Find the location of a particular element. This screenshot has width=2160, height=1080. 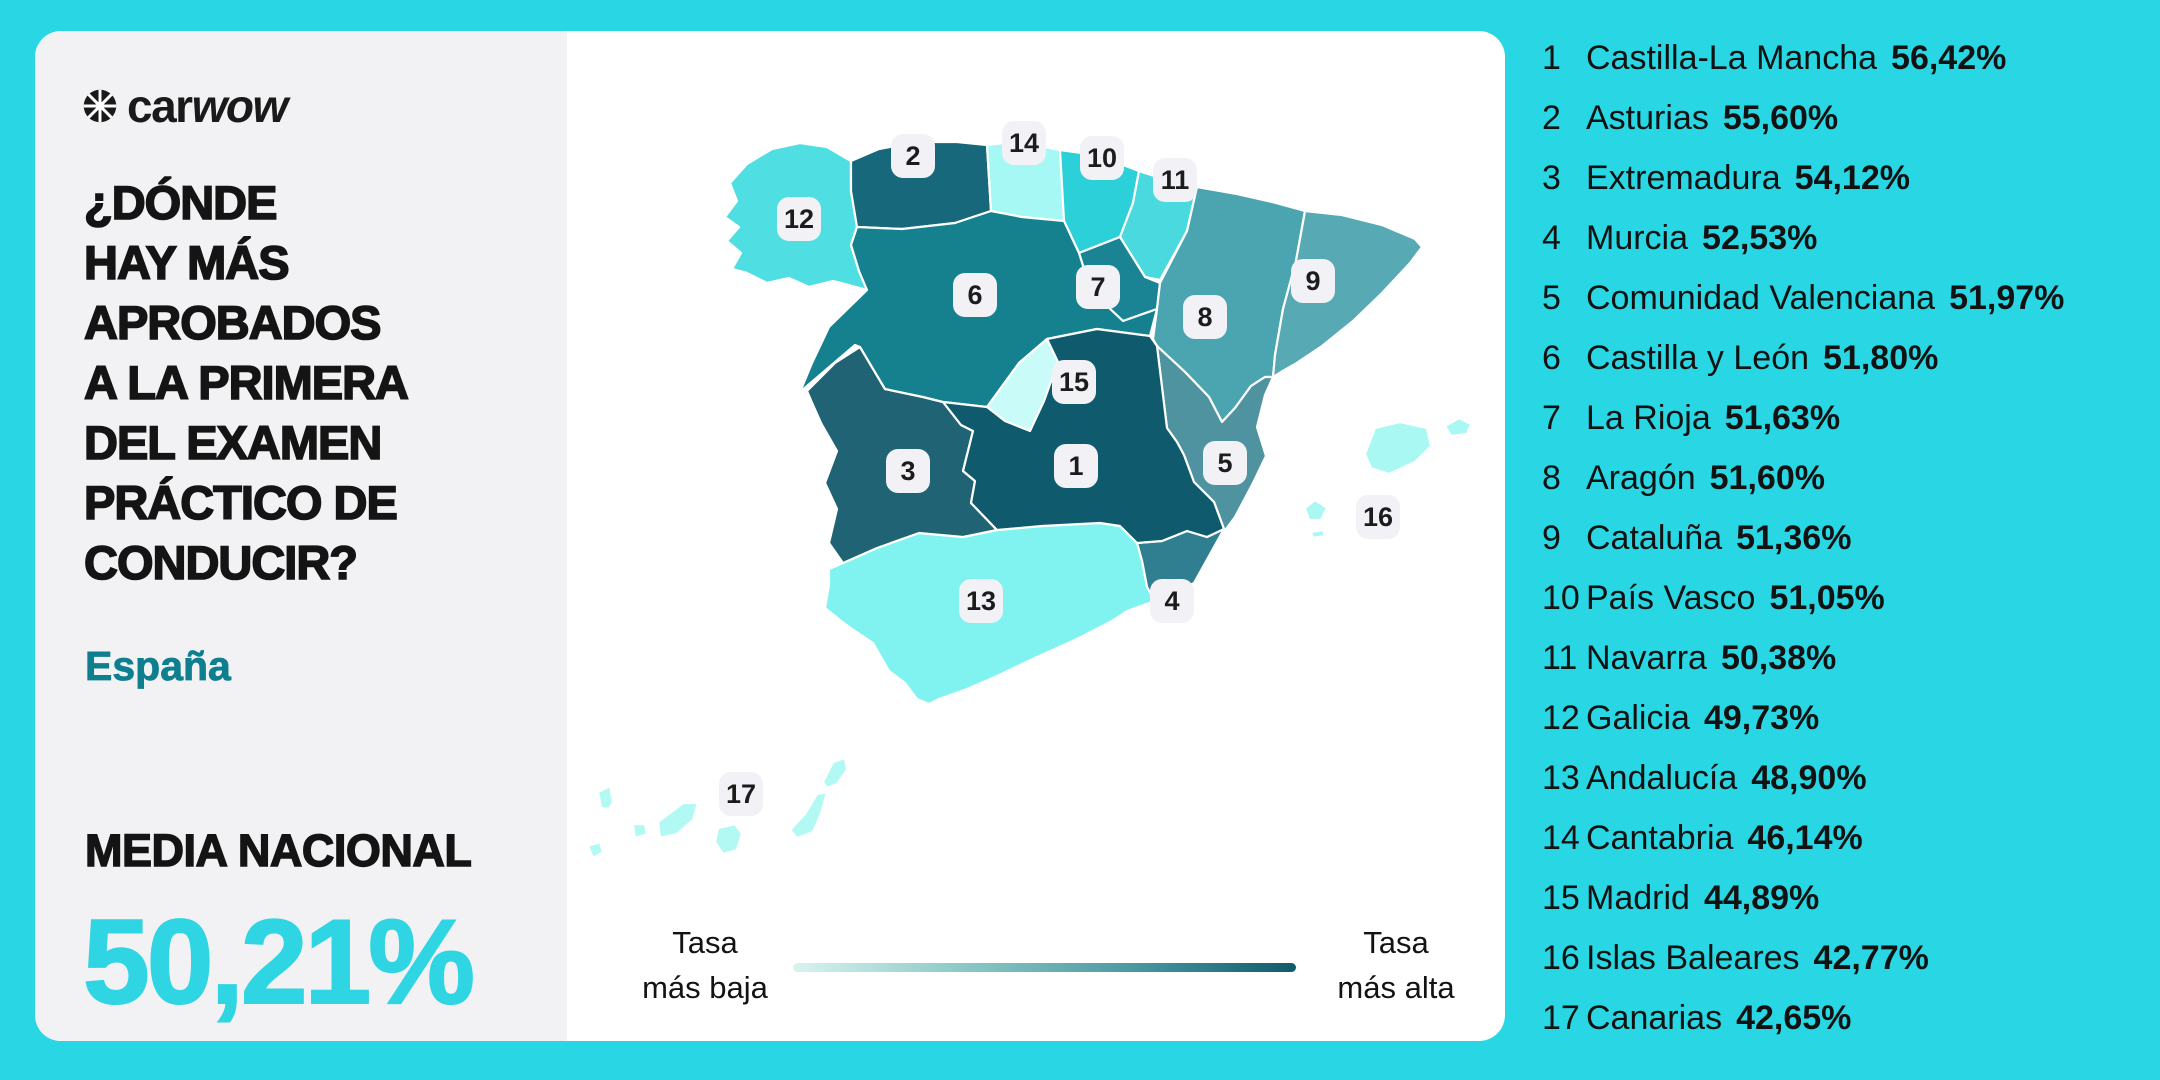

svg-text: 1 is located at coordinates (1075, 466).